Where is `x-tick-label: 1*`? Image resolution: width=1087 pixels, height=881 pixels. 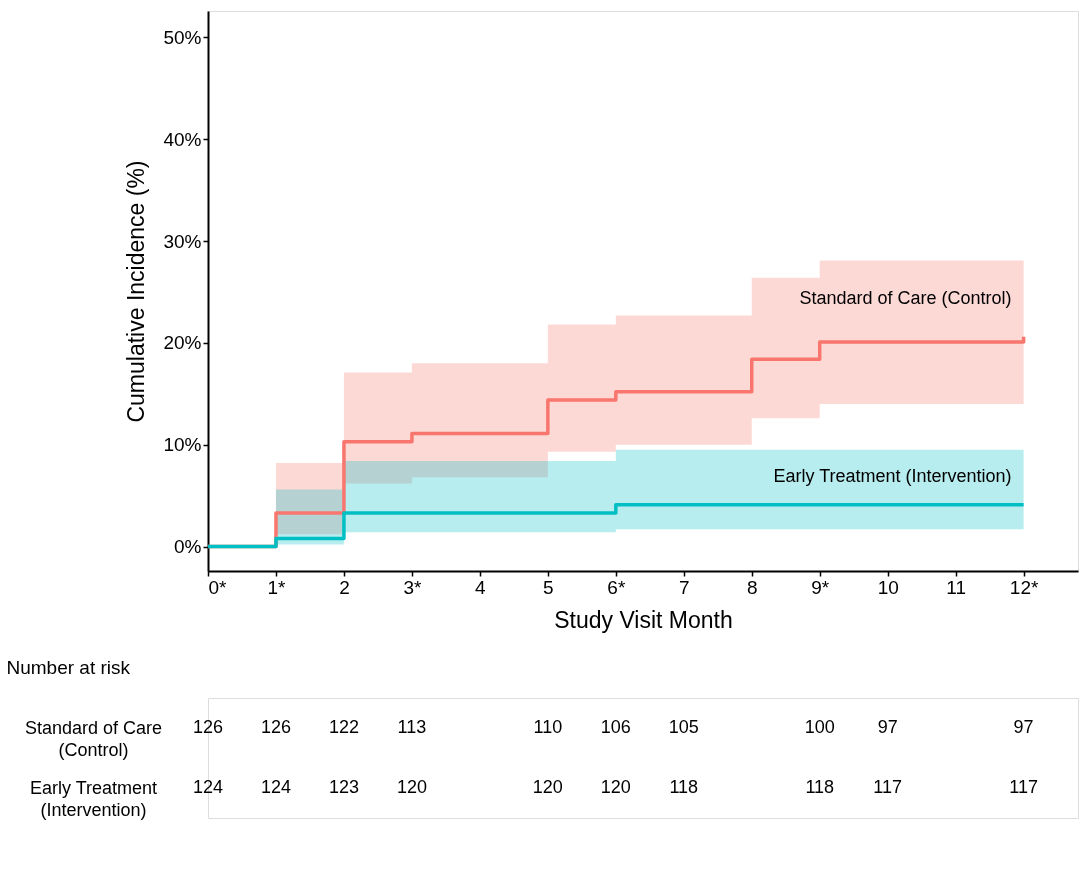
x-tick-label: 1* is located at coordinates (277, 587).